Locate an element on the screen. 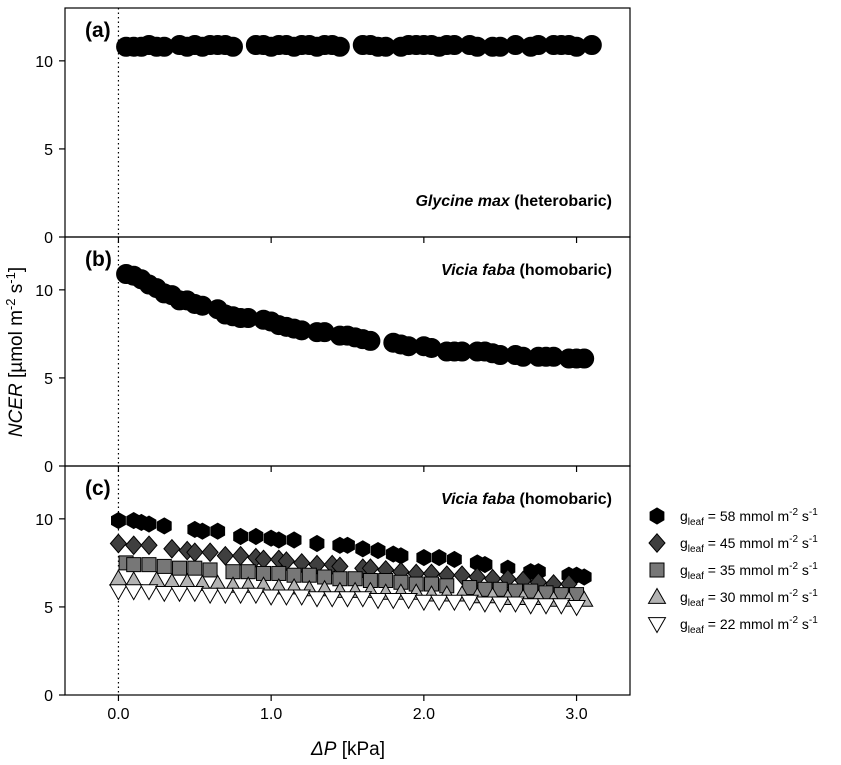 The width and height of the screenshot is (841, 765). panel-label: (c) is located at coordinates (98, 488).